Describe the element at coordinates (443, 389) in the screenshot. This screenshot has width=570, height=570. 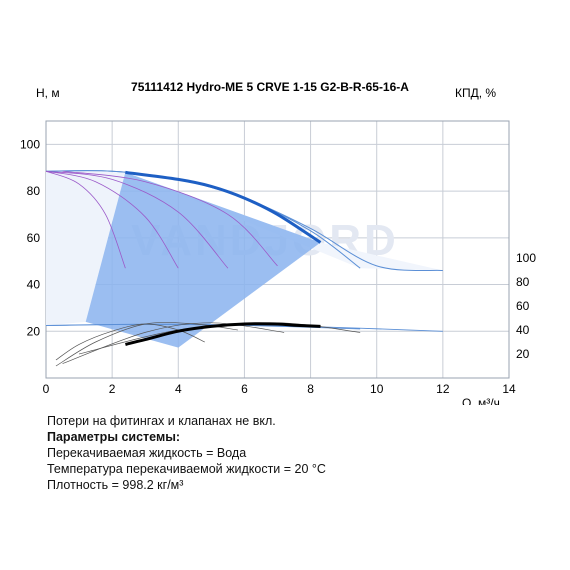
I see `x-tick-label: 12` at that location.